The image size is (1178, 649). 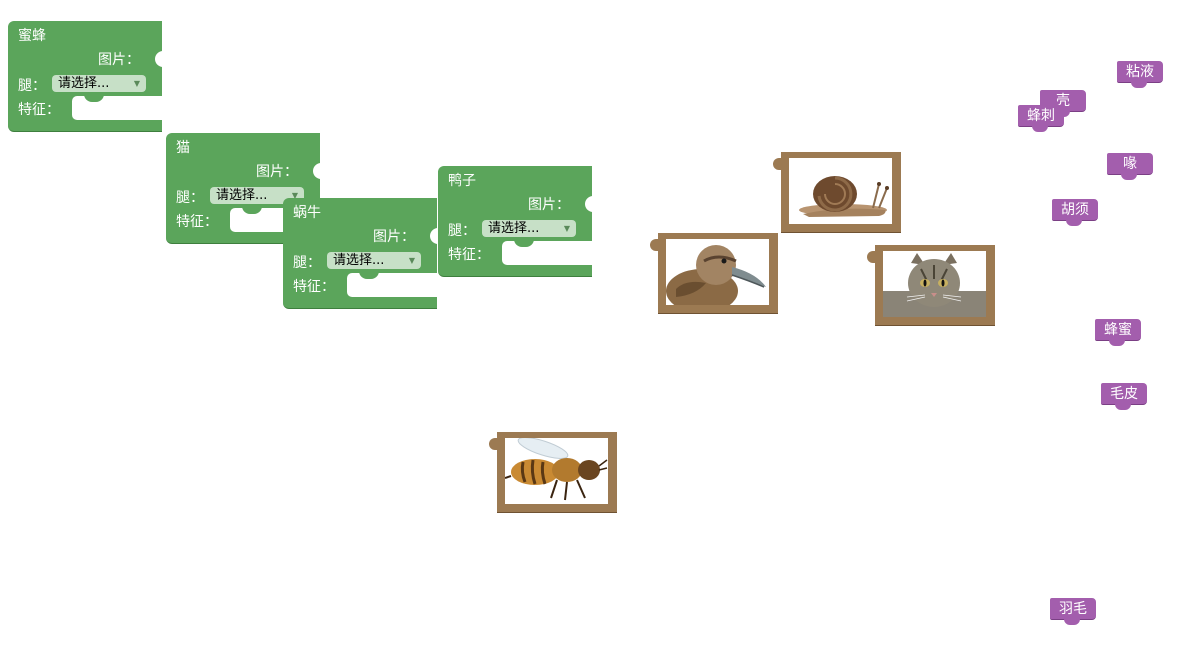 What do you see at coordinates (717, 272) in the screenshot?
I see `duck-image` at bounding box center [717, 272].